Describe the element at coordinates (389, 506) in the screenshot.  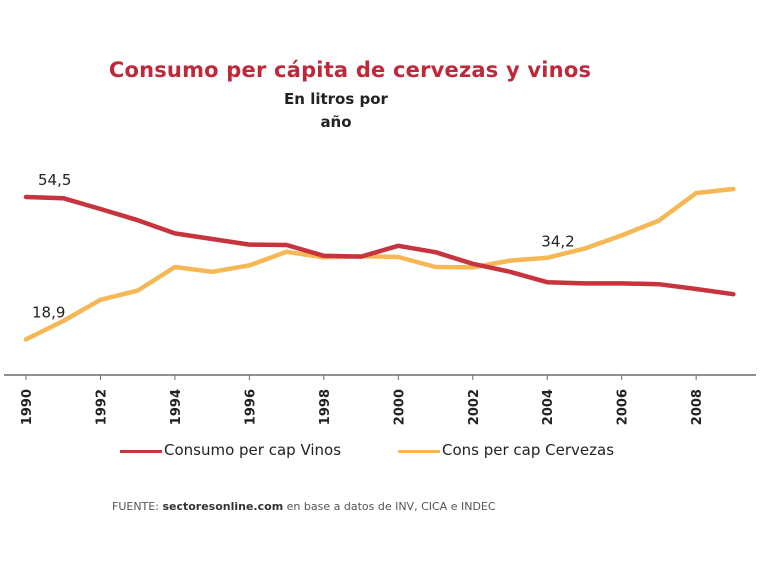
I see `source-rest: en base a datos de INV, CICA e INDEC` at that location.